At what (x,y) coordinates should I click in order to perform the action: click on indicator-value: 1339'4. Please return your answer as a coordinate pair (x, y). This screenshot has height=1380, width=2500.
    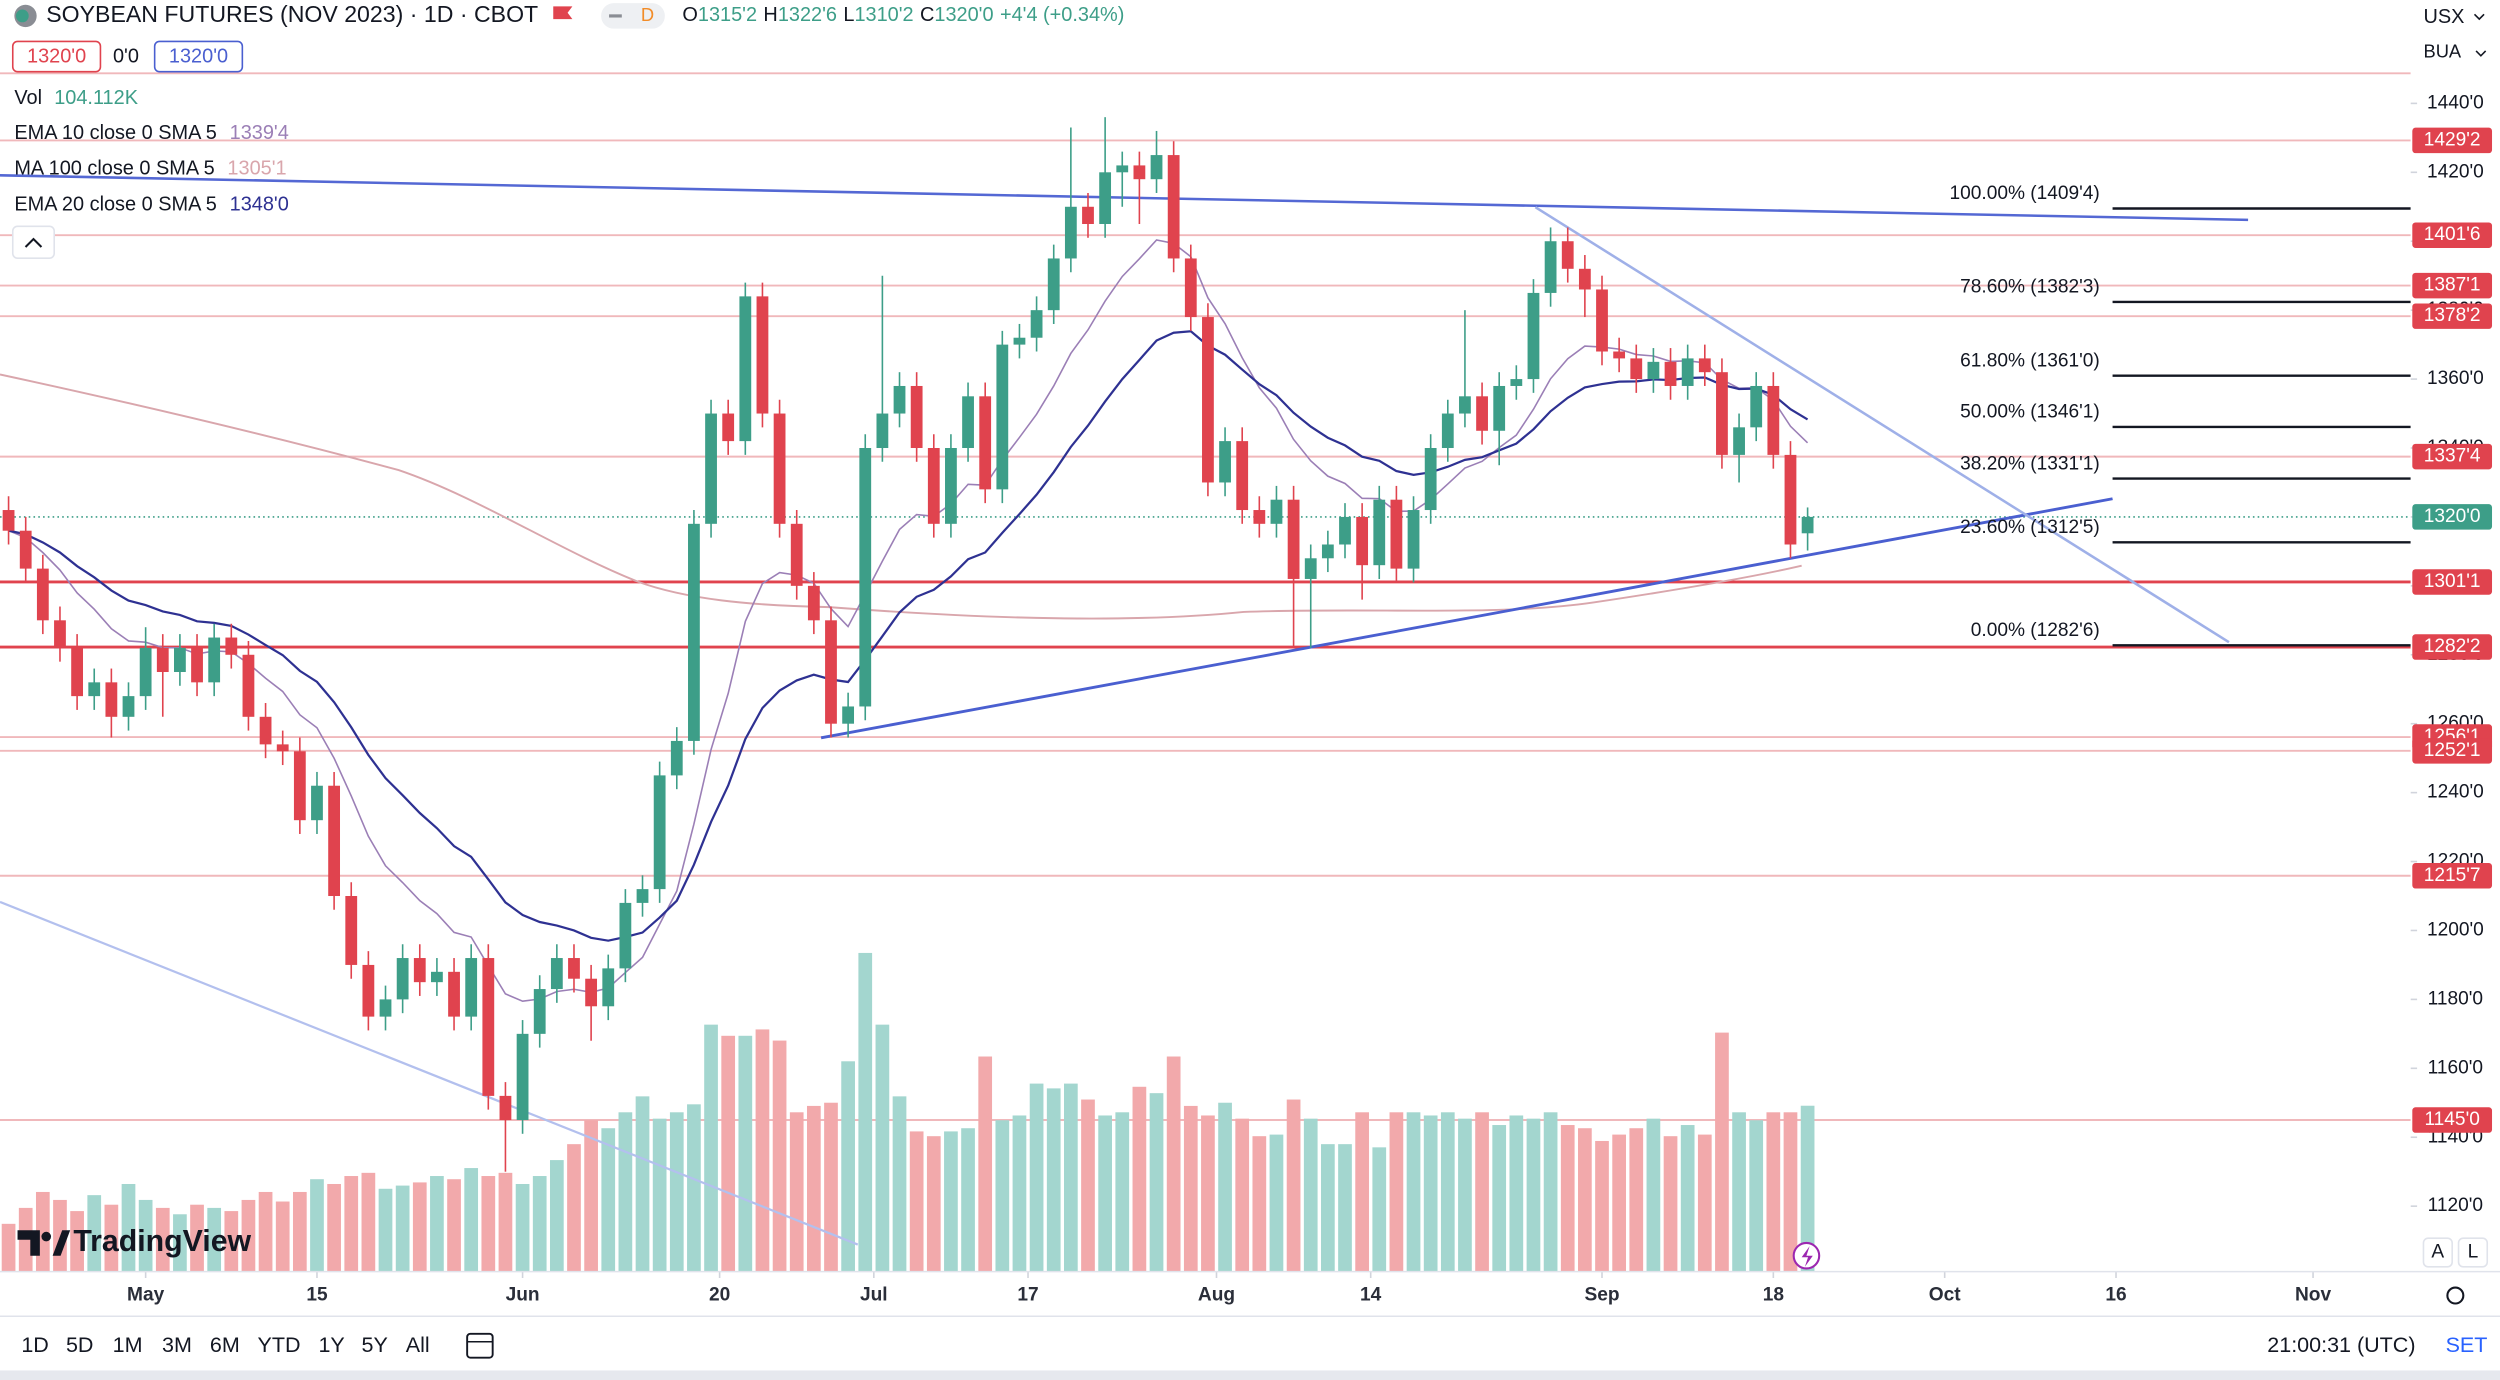
    Looking at the image, I should click on (259, 133).